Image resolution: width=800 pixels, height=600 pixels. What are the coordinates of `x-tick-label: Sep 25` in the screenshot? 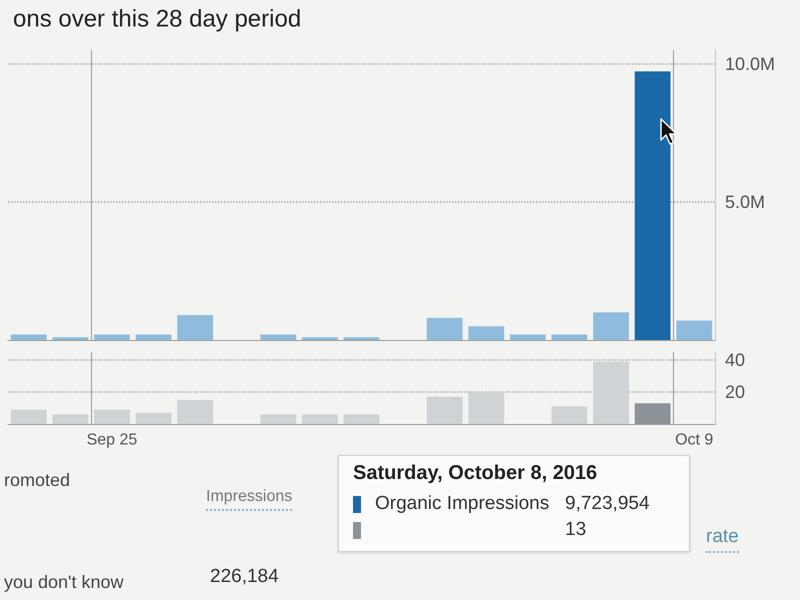 It's located at (112, 440).